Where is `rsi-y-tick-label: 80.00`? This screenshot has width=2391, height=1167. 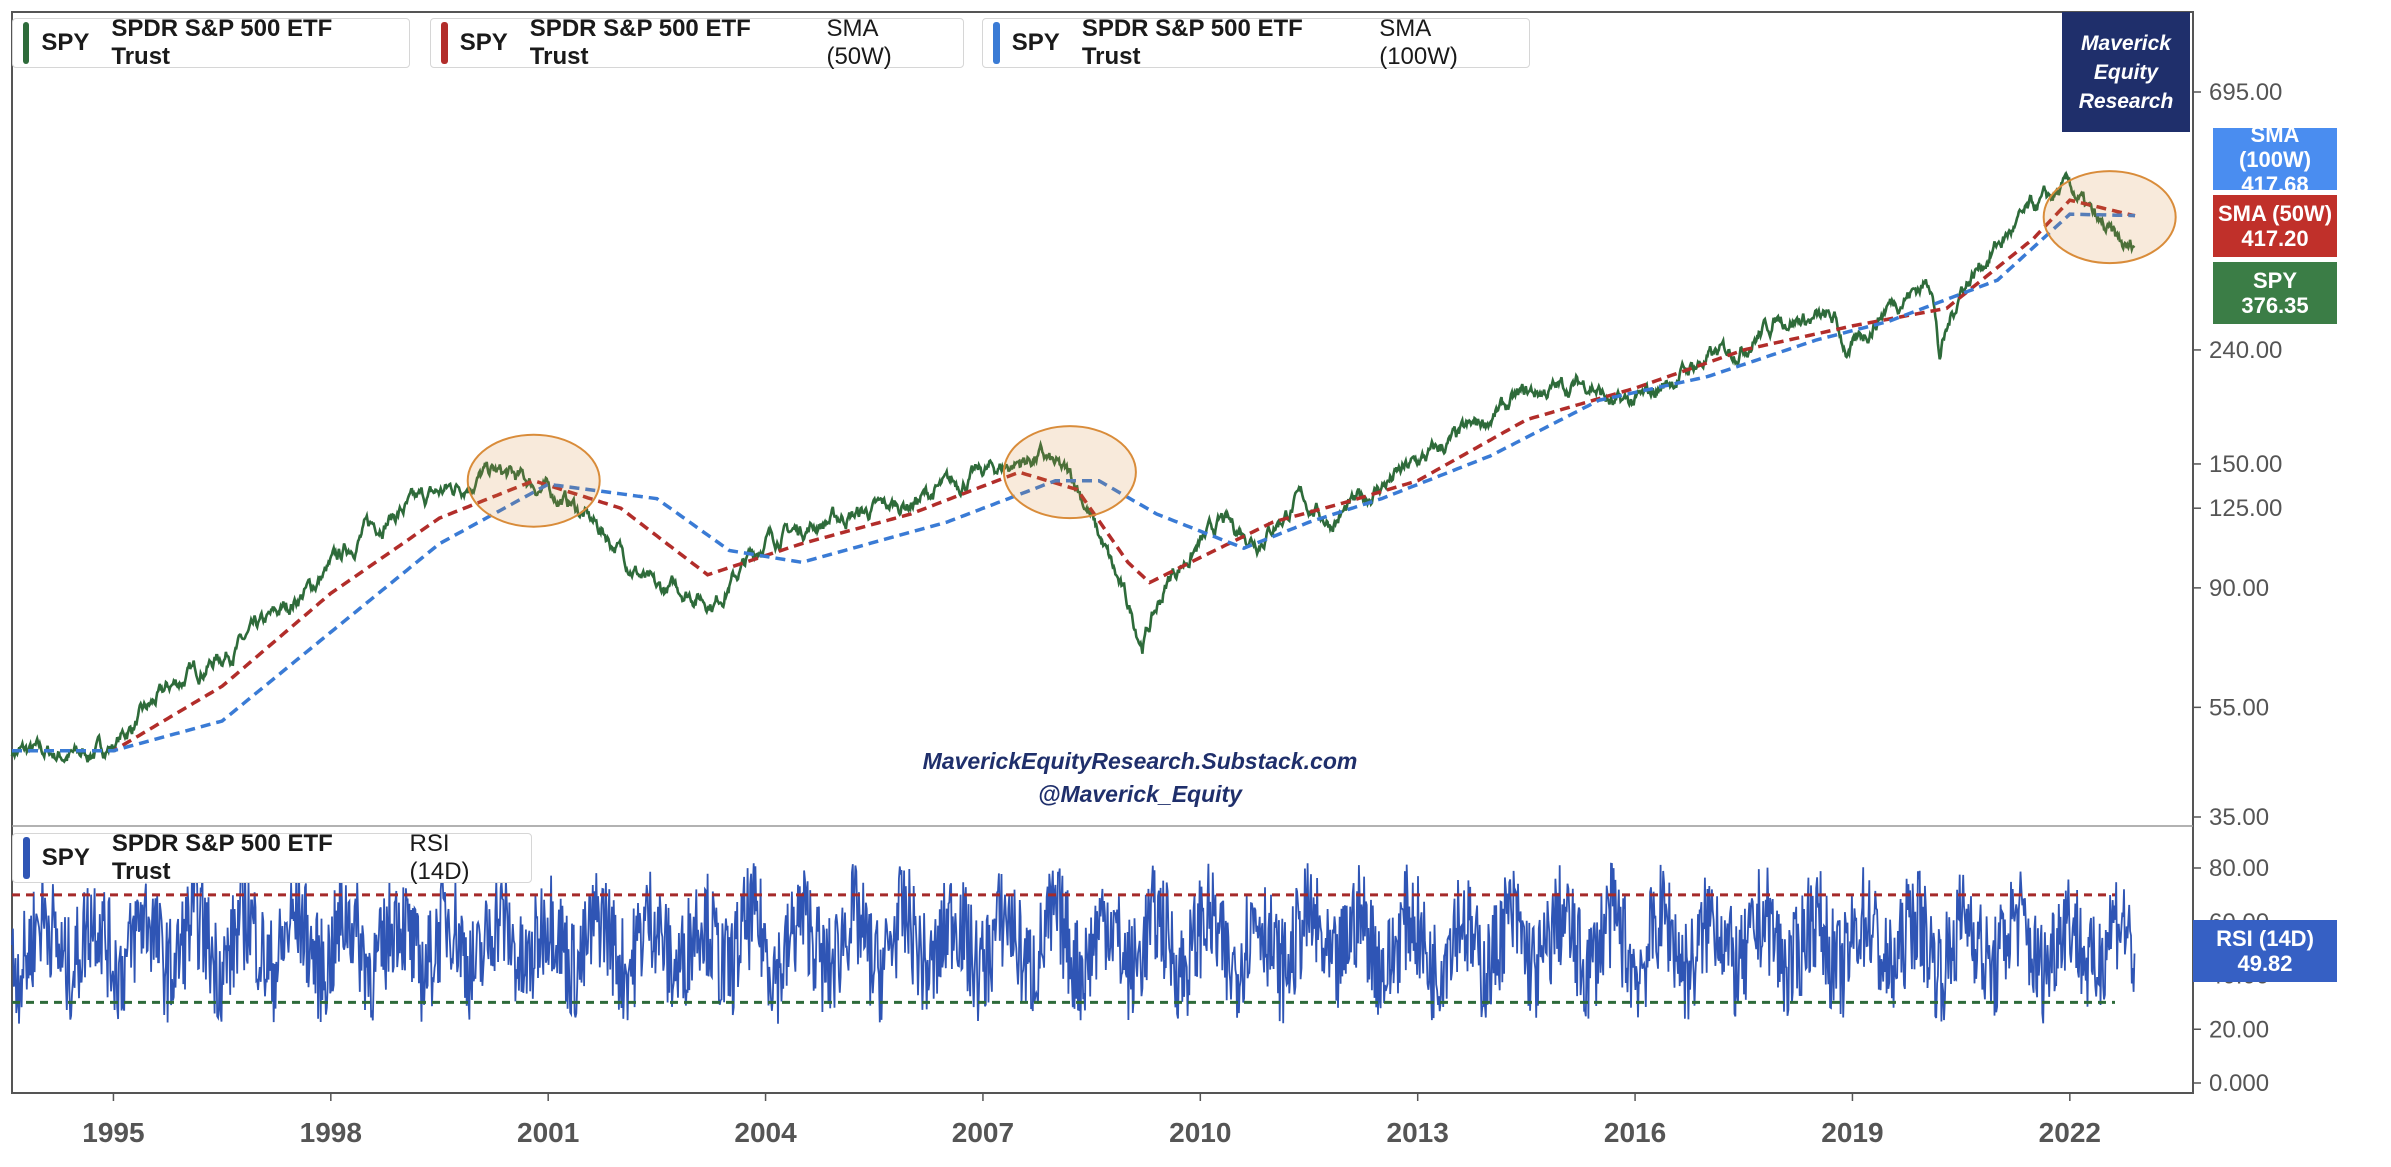
rsi-y-tick-label: 80.00 is located at coordinates (2239, 868).